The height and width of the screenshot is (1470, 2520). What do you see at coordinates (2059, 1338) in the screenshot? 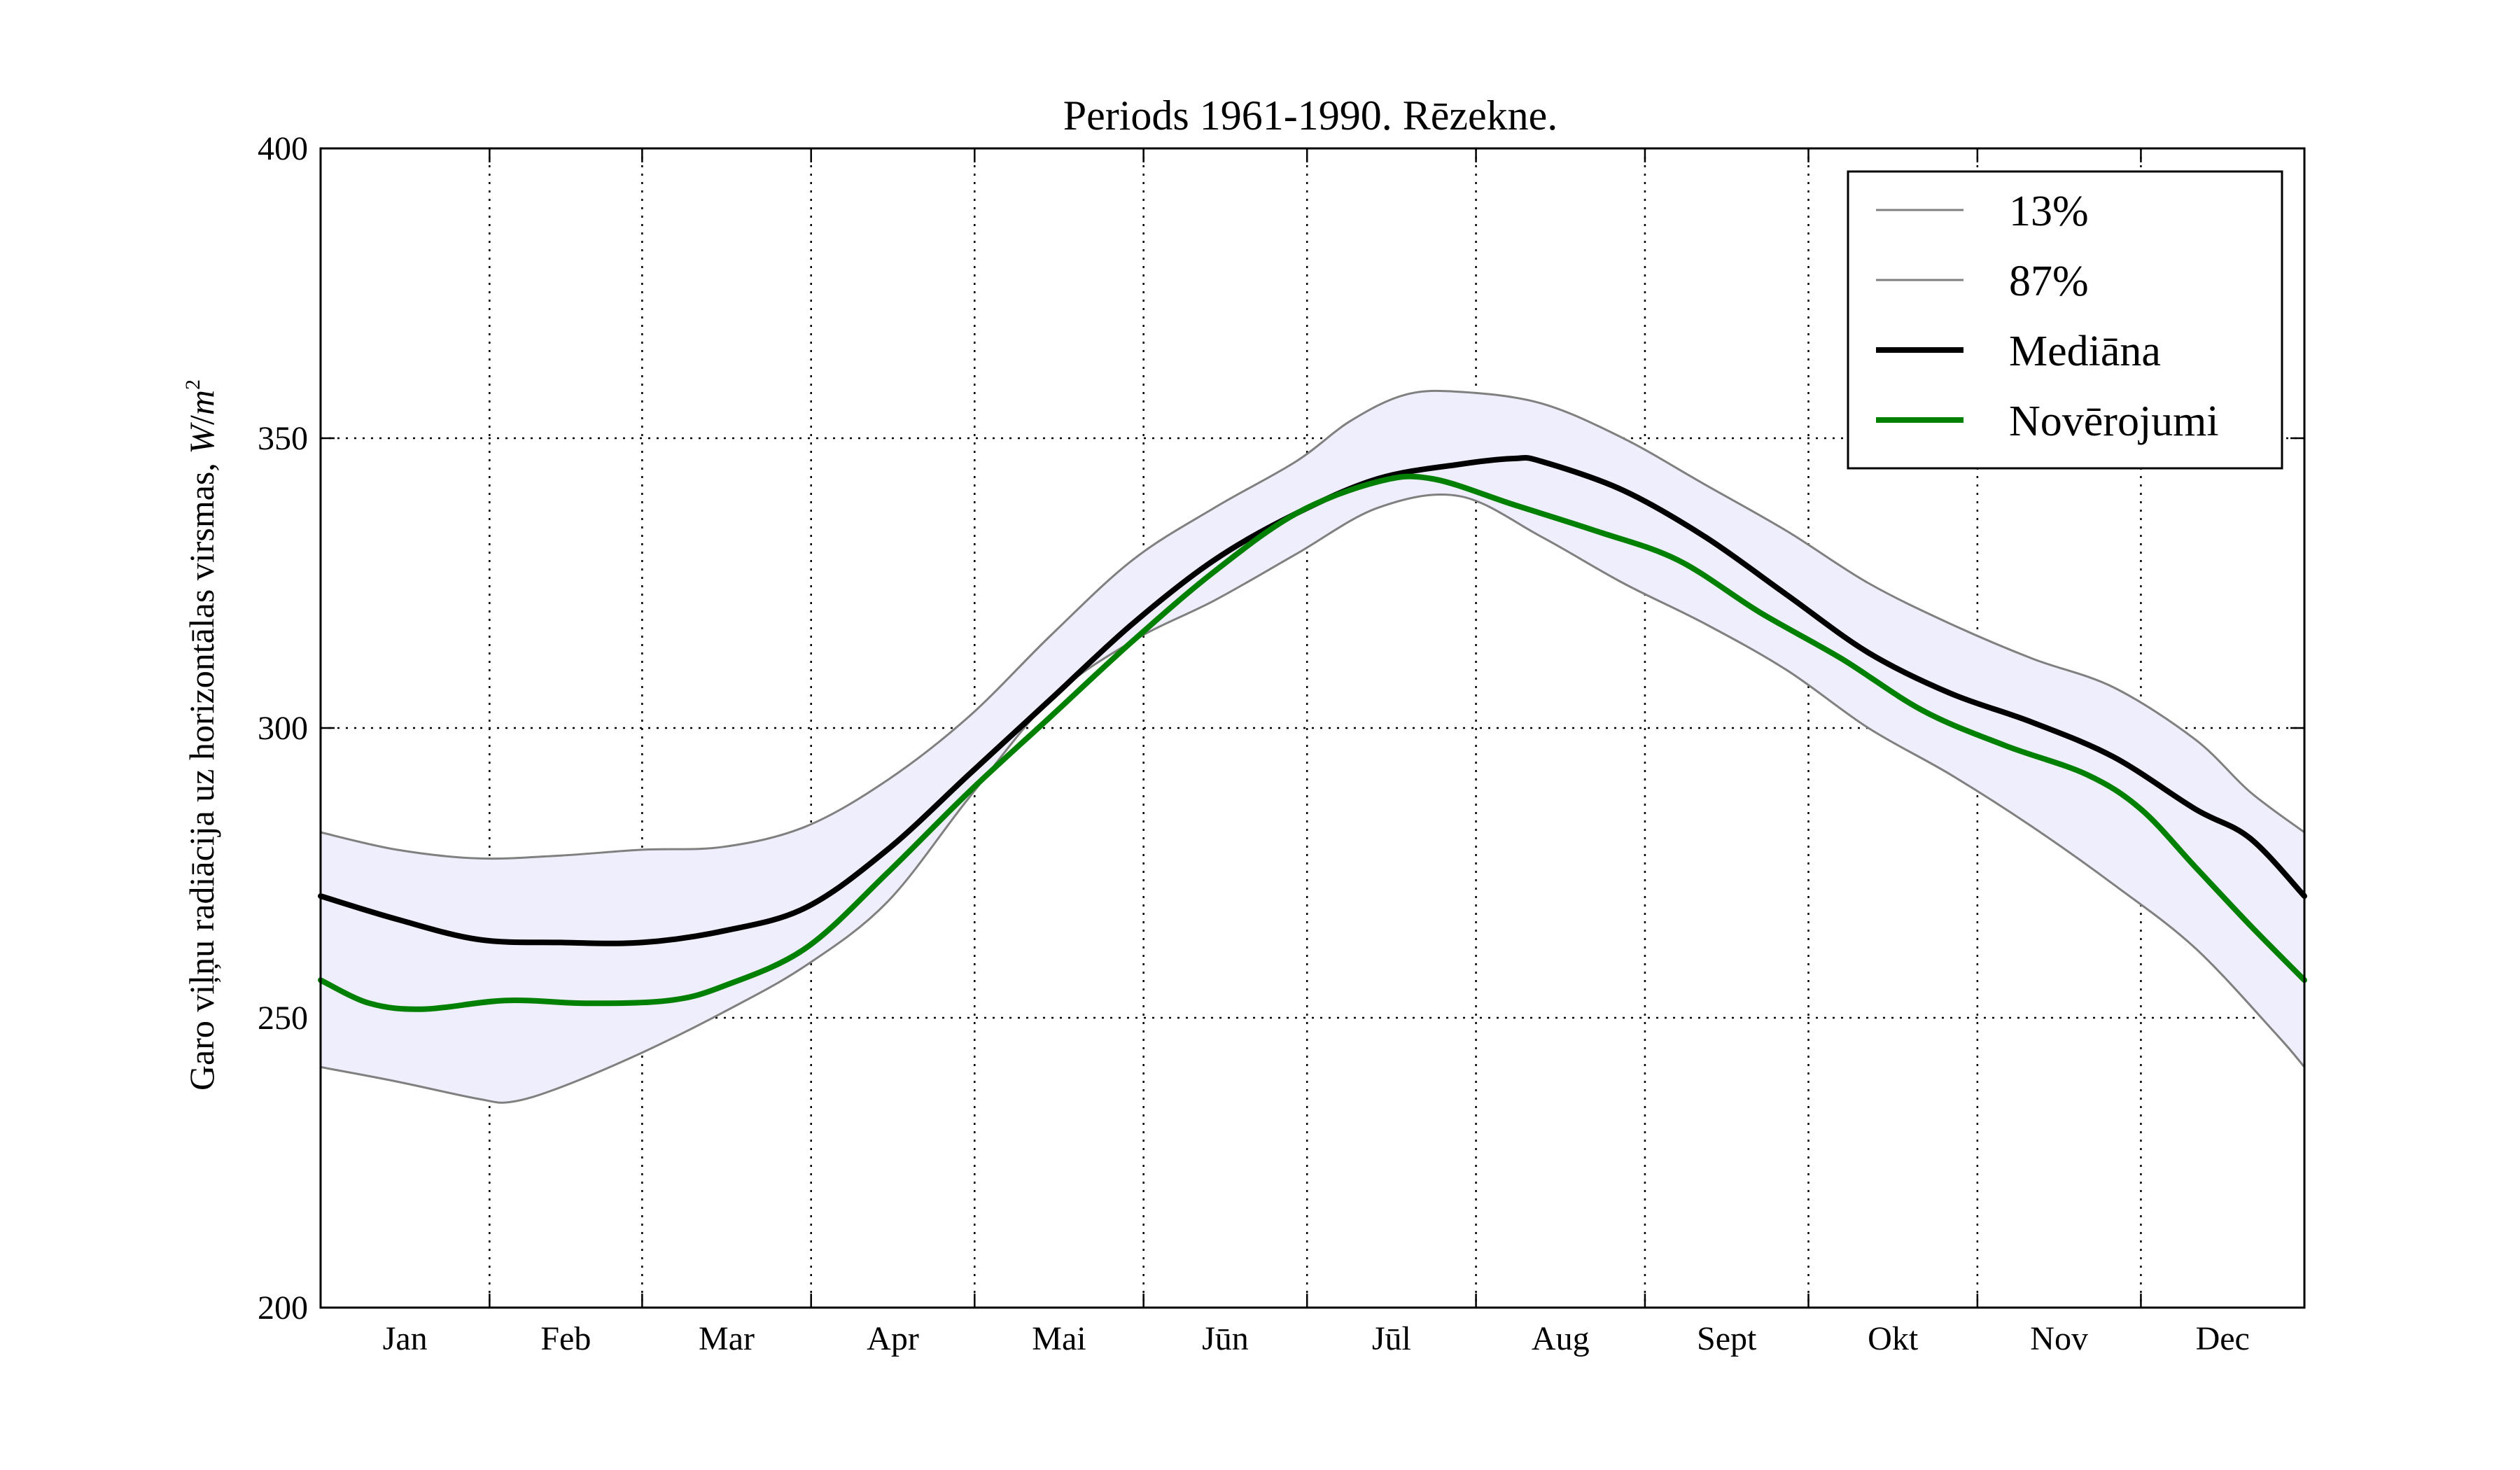
I see `x-tick-label-nov: Nov` at bounding box center [2059, 1338].